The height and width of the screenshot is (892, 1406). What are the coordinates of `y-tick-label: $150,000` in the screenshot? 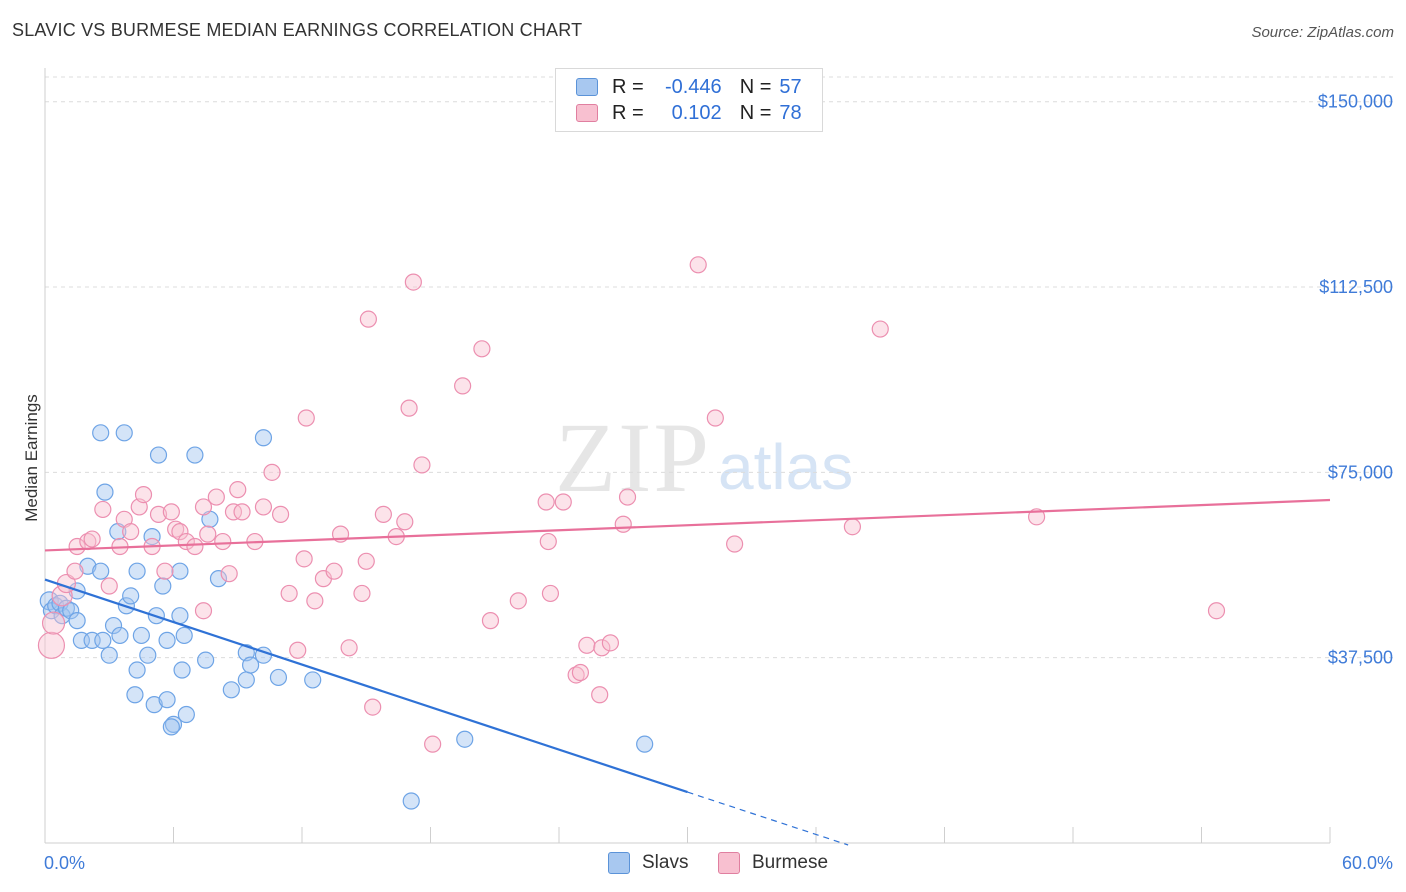 It's located at (1355, 102).